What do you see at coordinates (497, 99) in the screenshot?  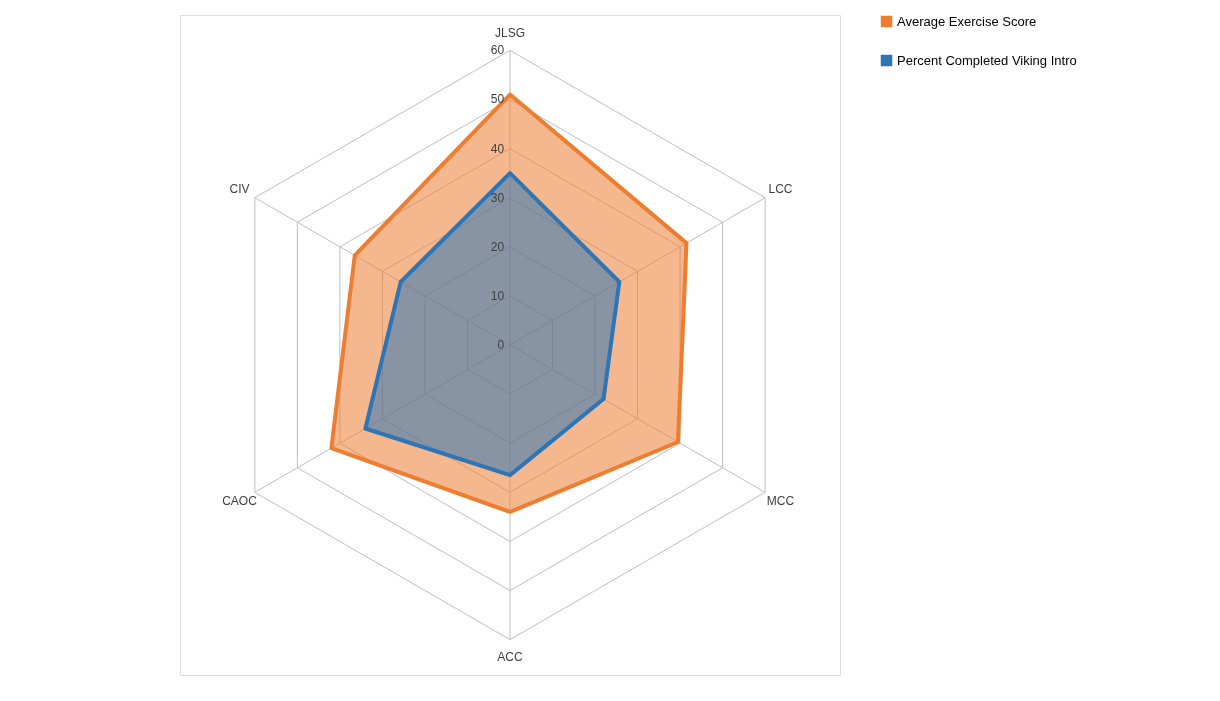 I see `y-tick-label: 50` at bounding box center [497, 99].